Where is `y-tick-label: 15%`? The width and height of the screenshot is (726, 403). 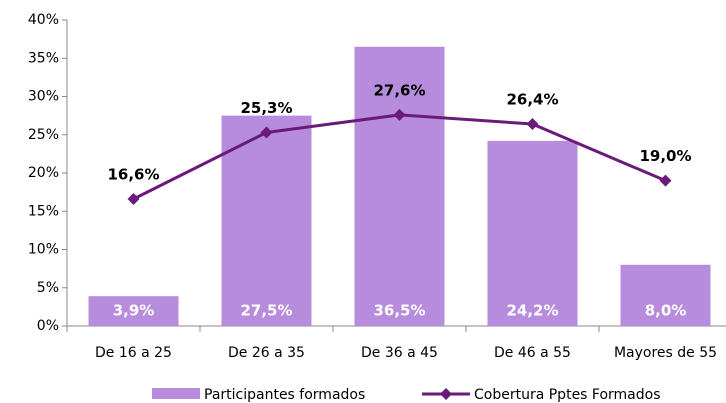
y-tick-label: 15% is located at coordinates (43, 211).